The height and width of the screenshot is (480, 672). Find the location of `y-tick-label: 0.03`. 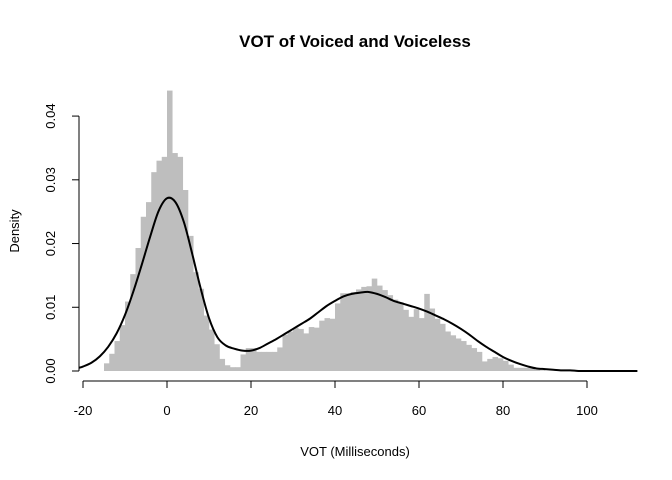

y-tick-label: 0.03 is located at coordinates (50, 179).